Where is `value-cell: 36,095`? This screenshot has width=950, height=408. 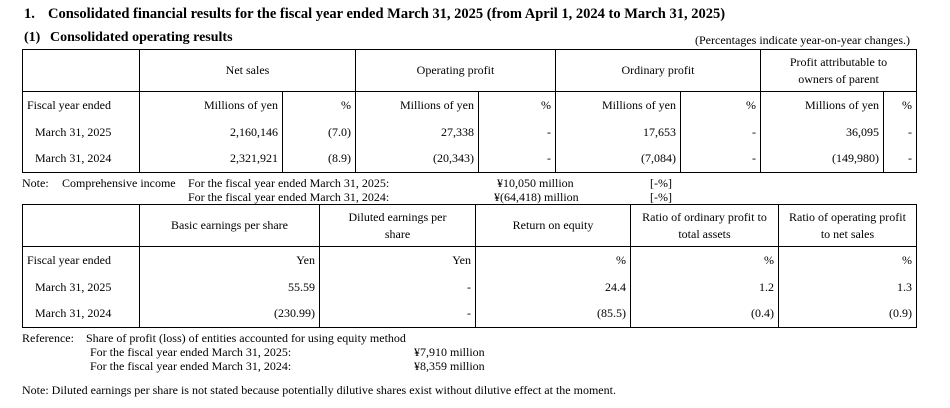
value-cell: 36,095 is located at coordinates (822, 132).